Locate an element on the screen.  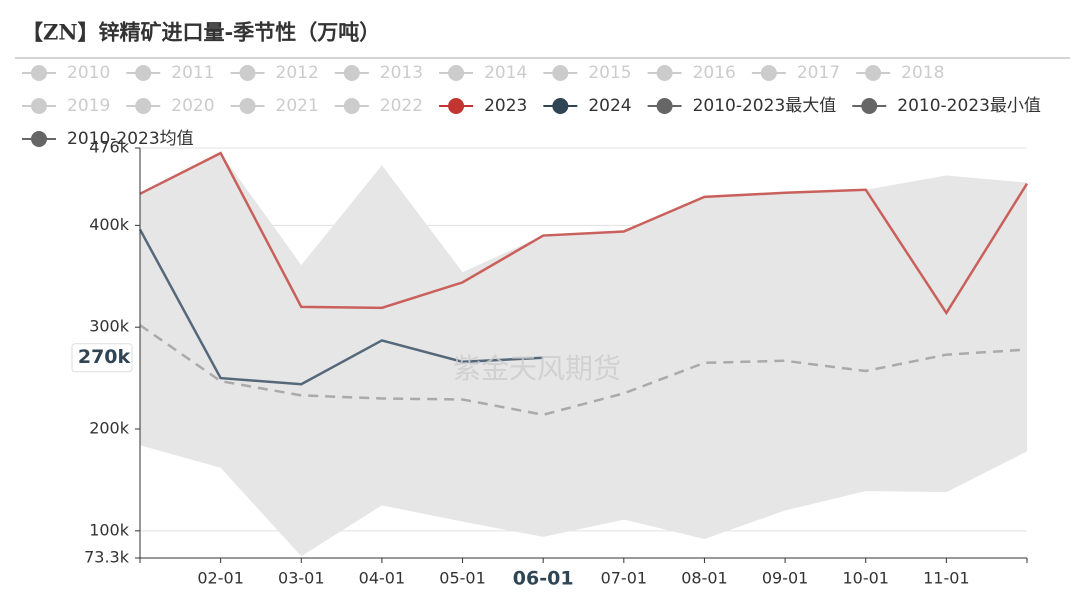
chart-title: 【ZN】锌精矿进口量-季节性（万吨） is located at coordinates (201, 32).